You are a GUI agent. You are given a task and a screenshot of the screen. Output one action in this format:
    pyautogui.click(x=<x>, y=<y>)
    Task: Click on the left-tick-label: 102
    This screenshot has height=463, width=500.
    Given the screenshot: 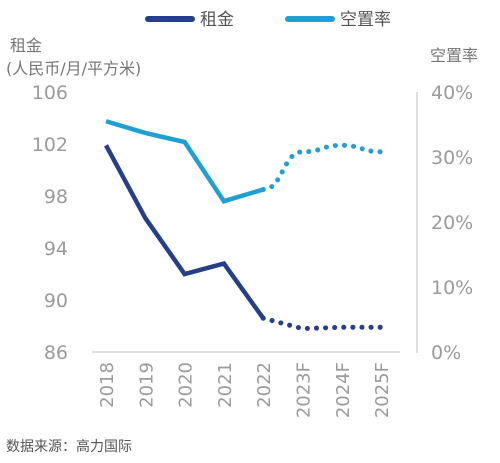 What is the action you would take?
    pyautogui.click(x=50, y=145)
    